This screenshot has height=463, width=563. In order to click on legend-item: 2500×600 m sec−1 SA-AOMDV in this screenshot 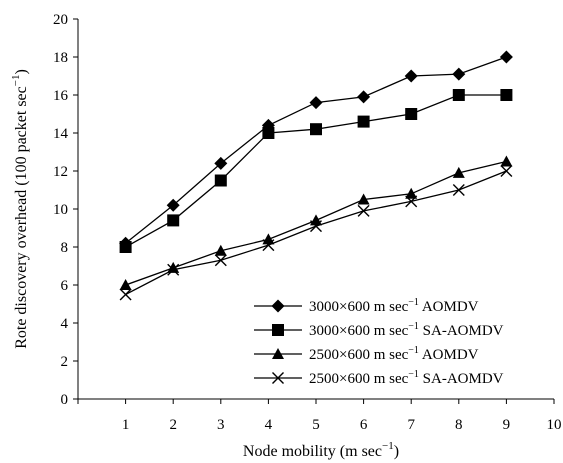, I will do `click(379, 378)`.